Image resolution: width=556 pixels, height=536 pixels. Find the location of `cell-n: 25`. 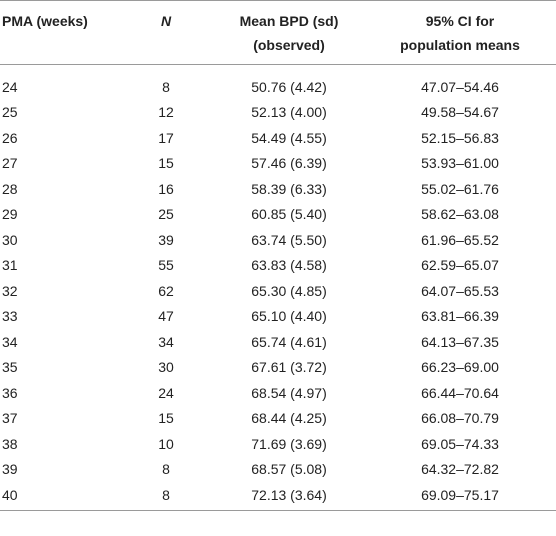

cell-n: 25 is located at coordinates (166, 214).